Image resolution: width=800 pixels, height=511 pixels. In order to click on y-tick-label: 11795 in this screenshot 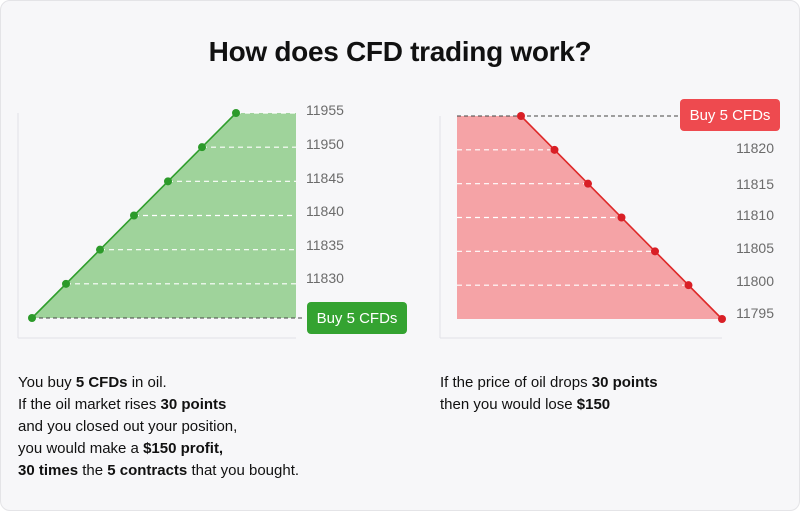, I will do `click(755, 313)`.